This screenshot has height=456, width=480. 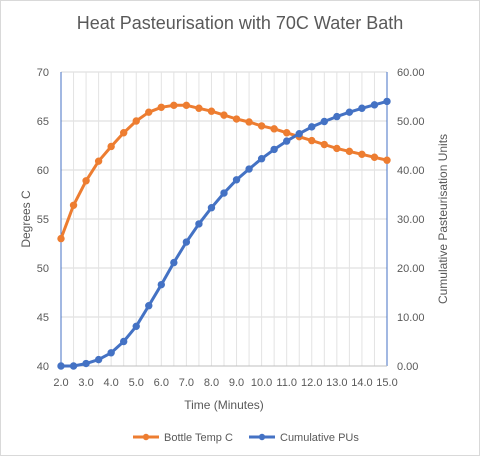 I want to click on chart-title: Heat Pasteurisation with 70C Water Bath, so click(x=240, y=23).